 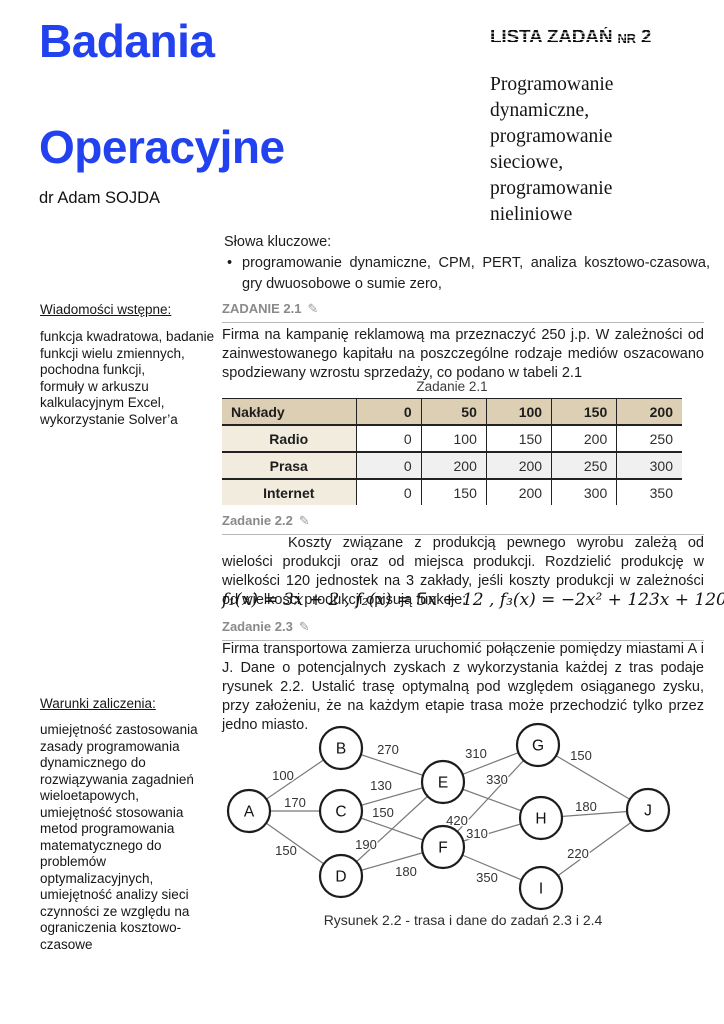 I want to click on node-label-F: F, so click(x=442, y=848).